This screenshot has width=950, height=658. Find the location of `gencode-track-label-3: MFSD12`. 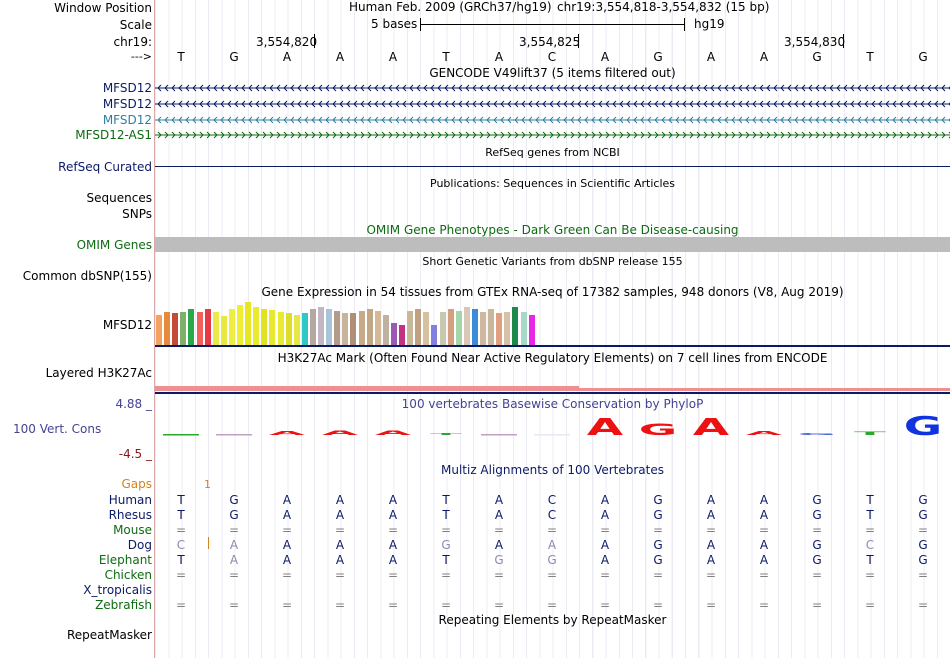

gencode-track-label-3: MFSD12 is located at coordinates (127, 120).